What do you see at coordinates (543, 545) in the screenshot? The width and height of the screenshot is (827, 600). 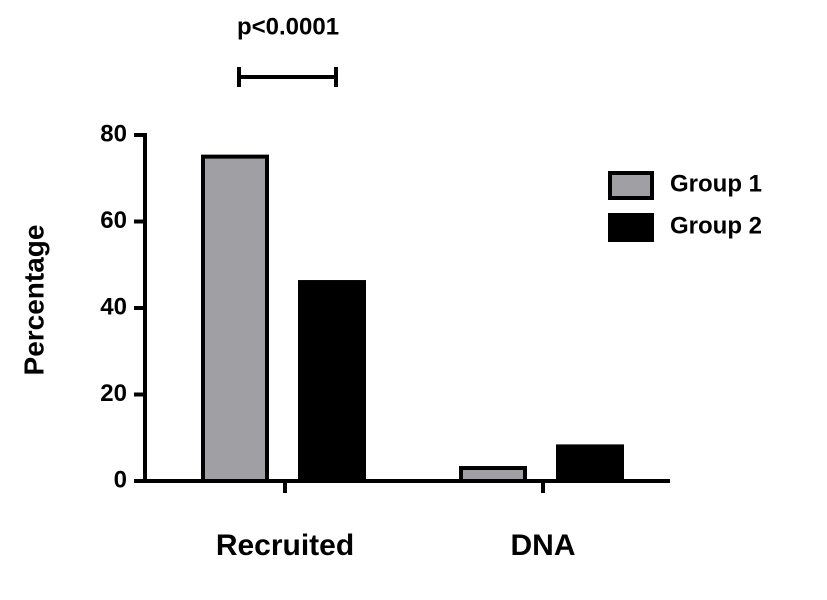 I see `x-tick-label: DNA` at bounding box center [543, 545].